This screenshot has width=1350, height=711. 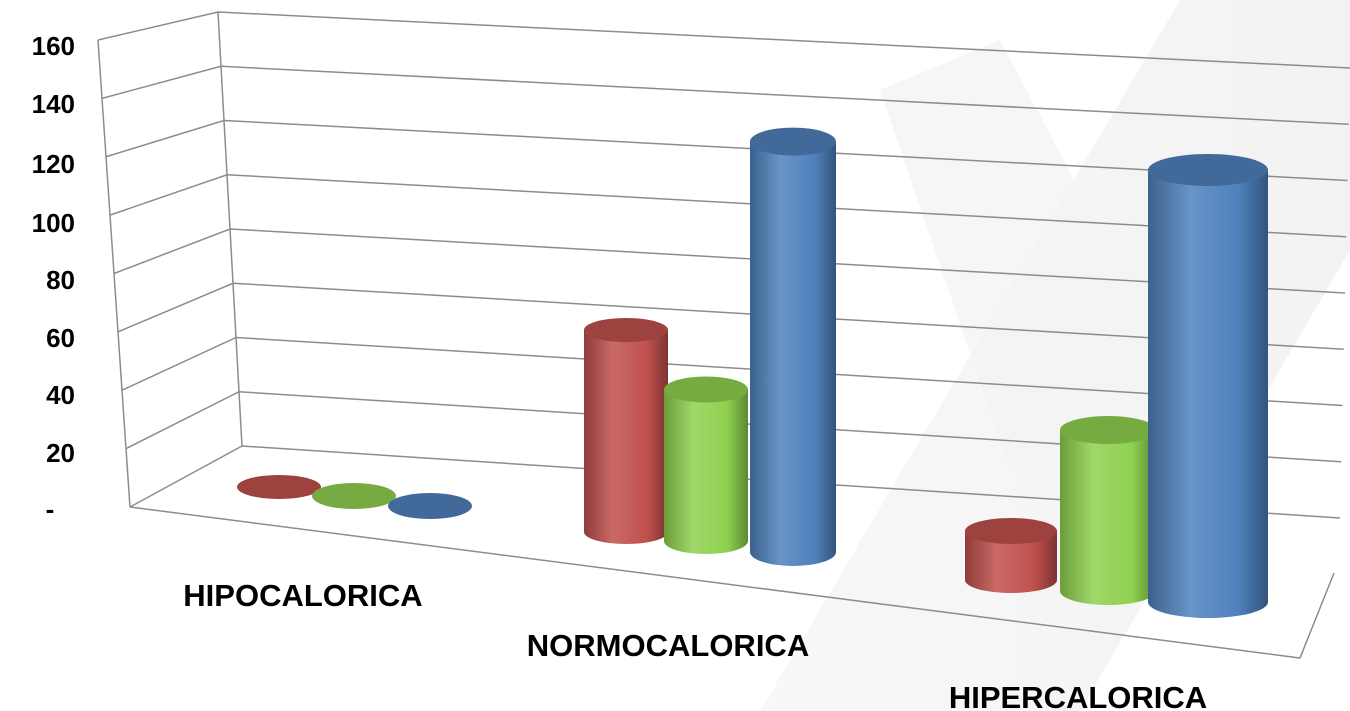 What do you see at coordinates (114, 273) in the screenshot?
I see `wall-edge-left` at bounding box center [114, 273].